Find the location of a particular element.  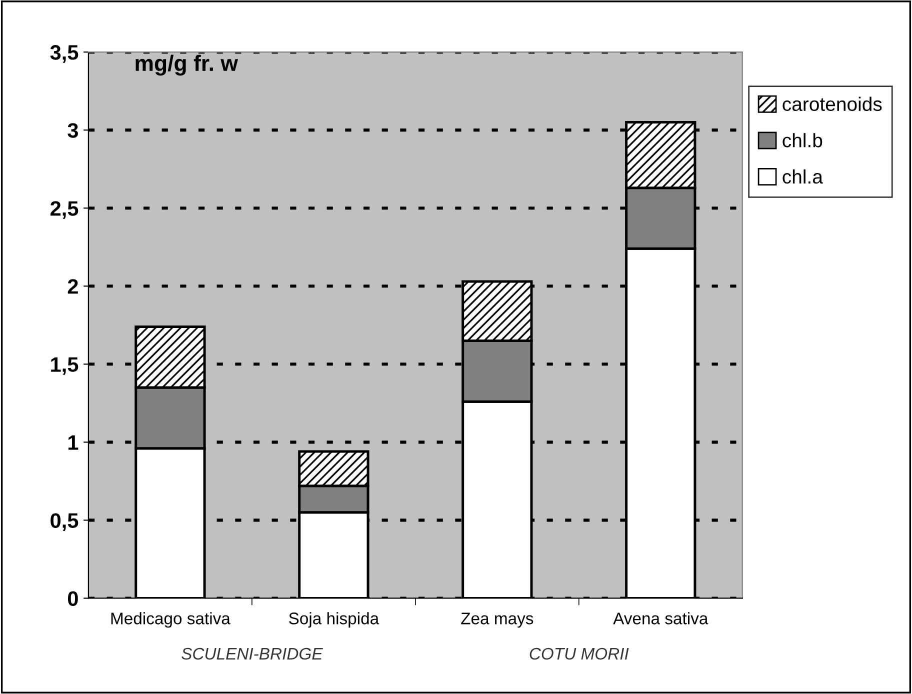

y-tick-label: 2,5 is located at coordinates (64, 210).